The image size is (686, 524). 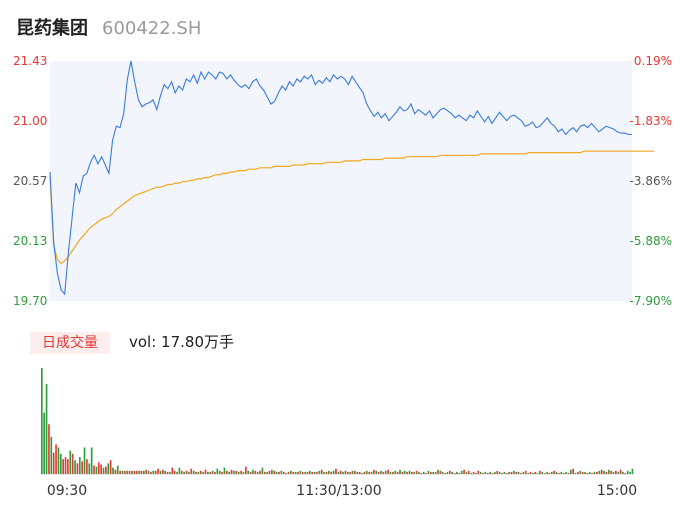 What do you see at coordinates (70, 343) in the screenshot?
I see `volume-tab: 日成交量` at bounding box center [70, 343].